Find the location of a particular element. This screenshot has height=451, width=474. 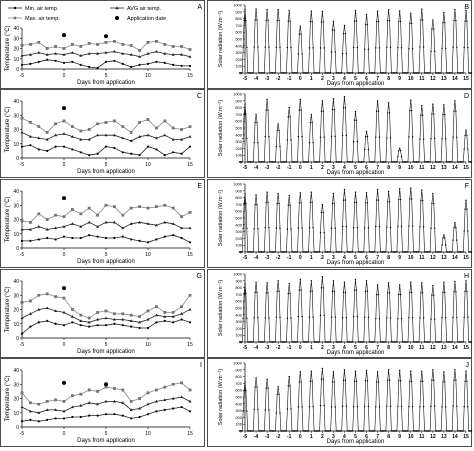

legend-label: Application date is located at coordinates (146, 19).